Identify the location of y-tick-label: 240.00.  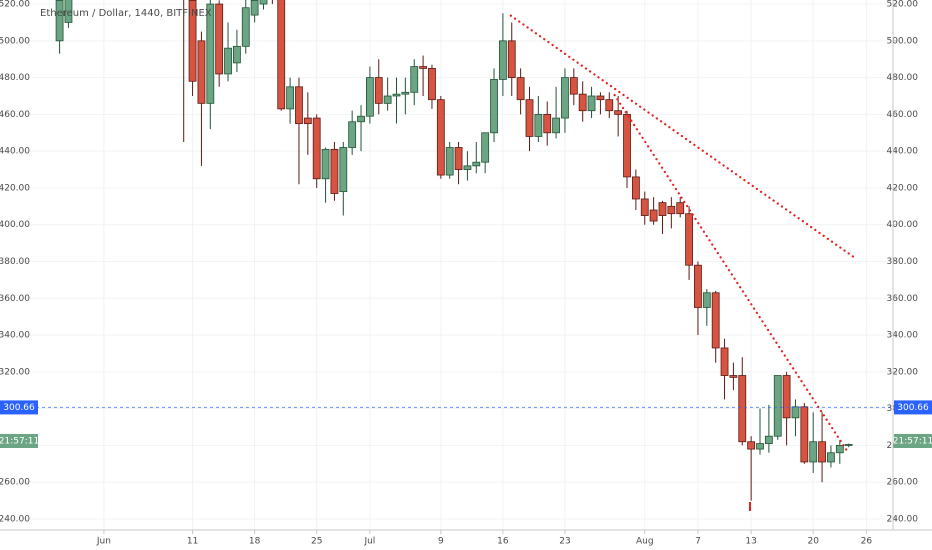
(903, 519).